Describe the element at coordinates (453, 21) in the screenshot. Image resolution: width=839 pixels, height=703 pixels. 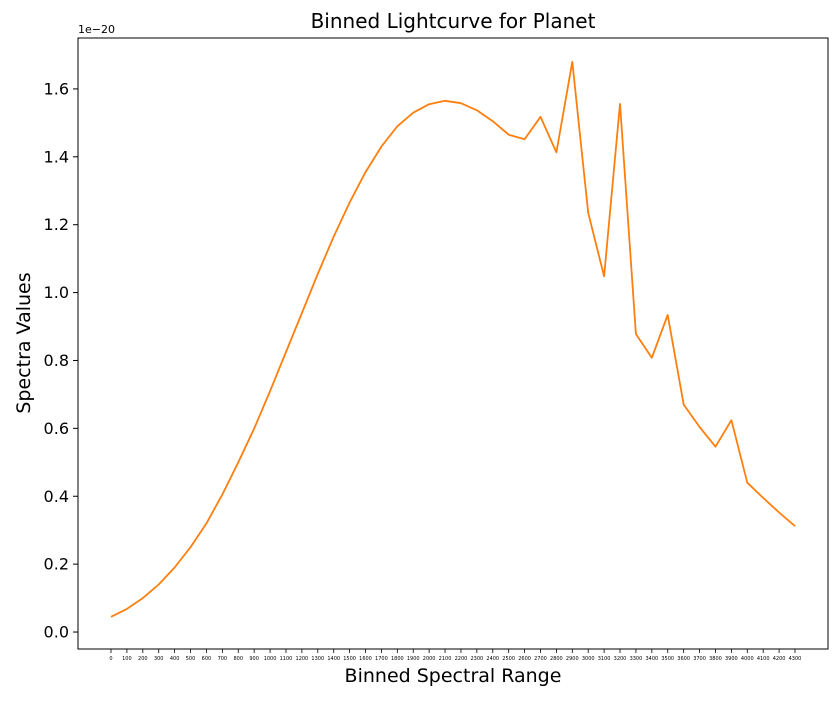
I see `chart-title: Binned Lightcurve for Planet` at that location.